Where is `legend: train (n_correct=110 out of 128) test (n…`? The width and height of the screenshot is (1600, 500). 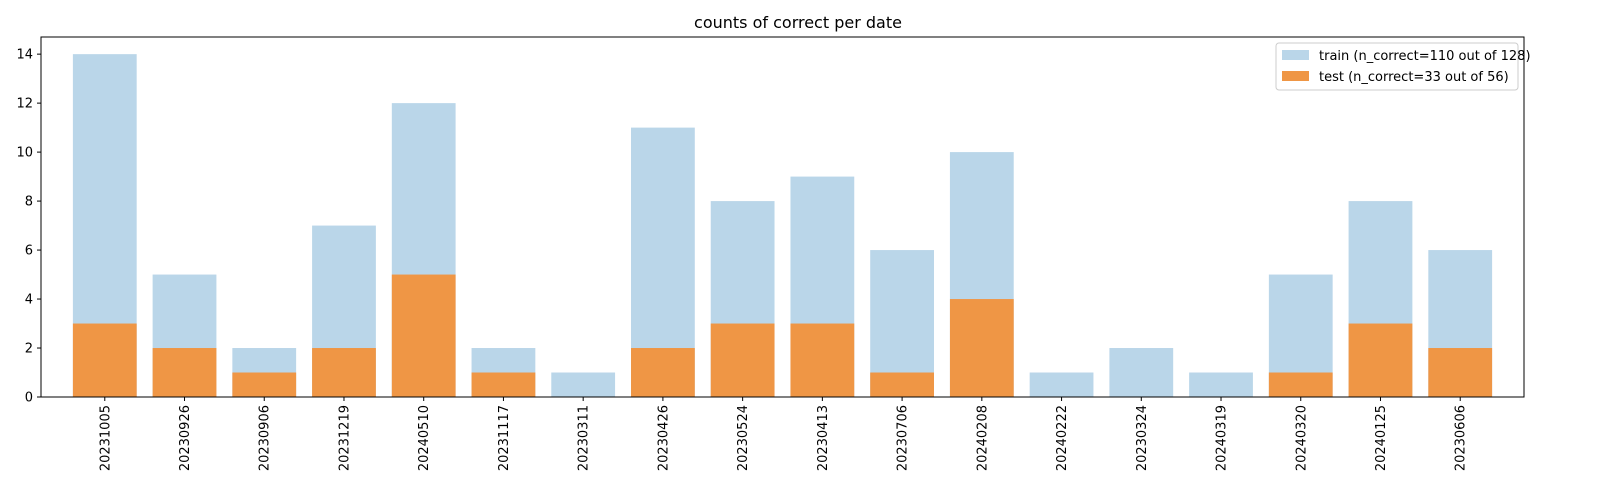
legend: train (n_correct=110 out of 128) test (n… is located at coordinates (1403, 66).